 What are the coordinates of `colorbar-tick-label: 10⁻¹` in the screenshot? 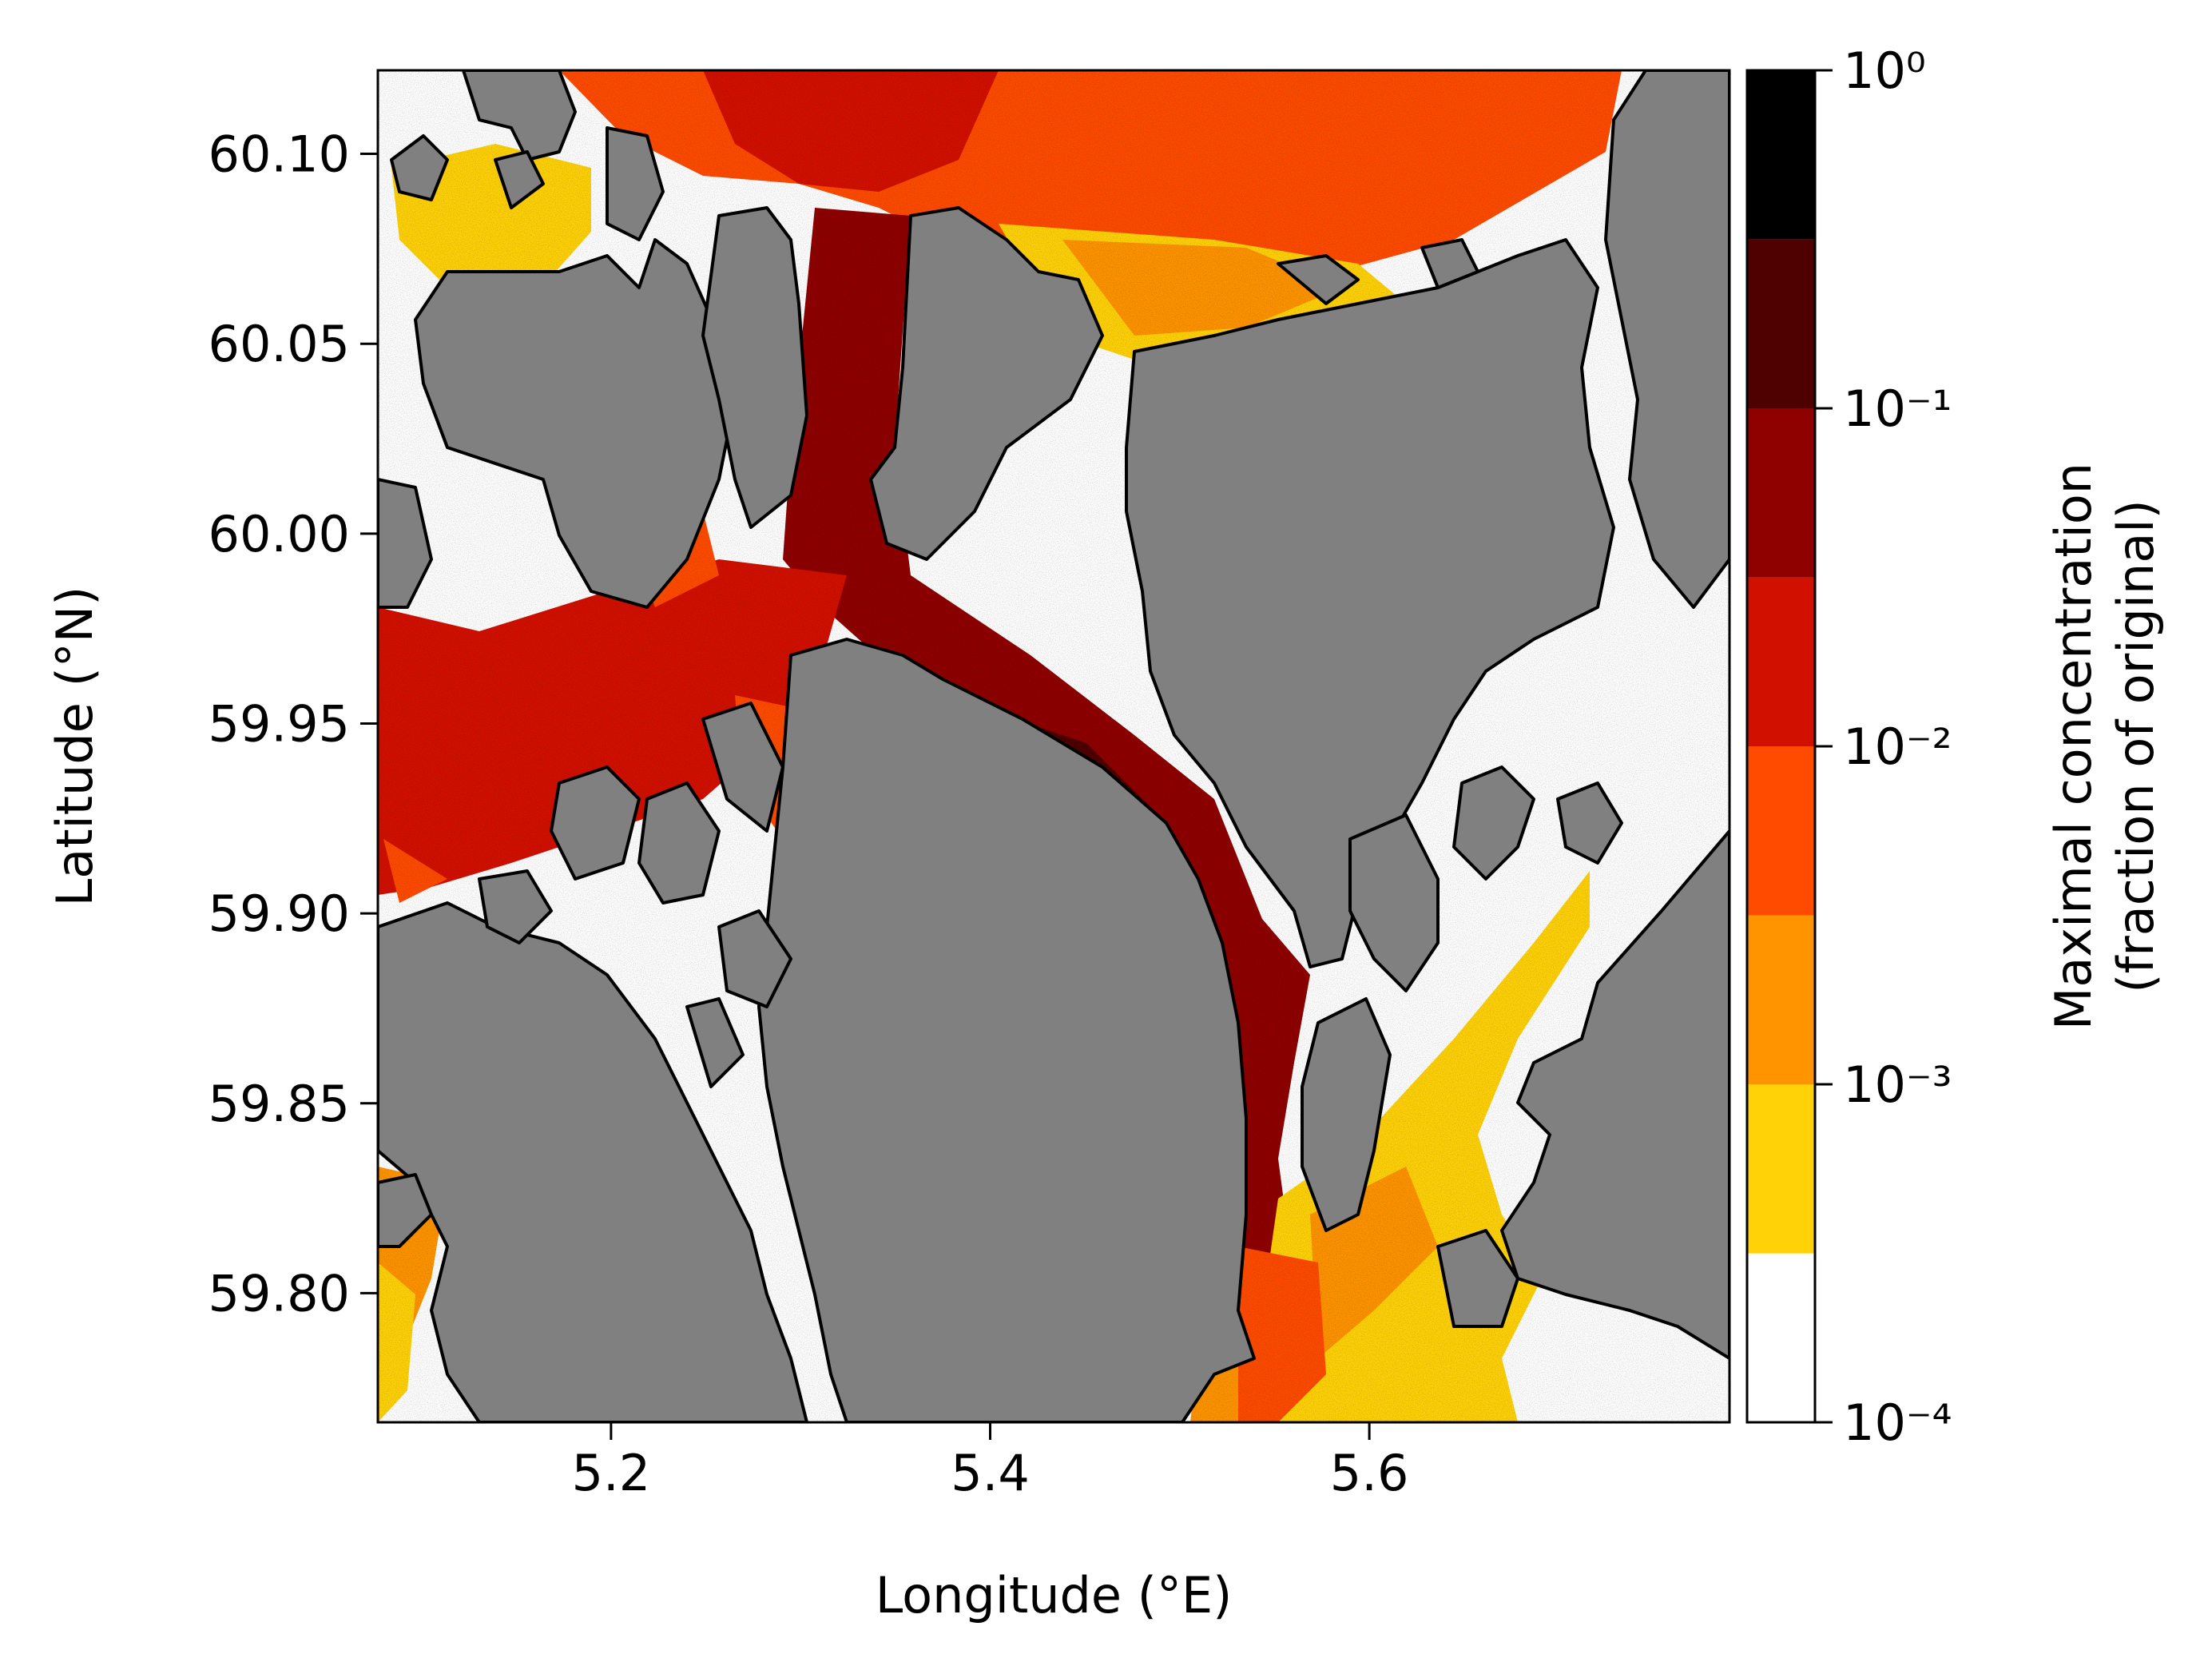 It's located at (1898, 409).